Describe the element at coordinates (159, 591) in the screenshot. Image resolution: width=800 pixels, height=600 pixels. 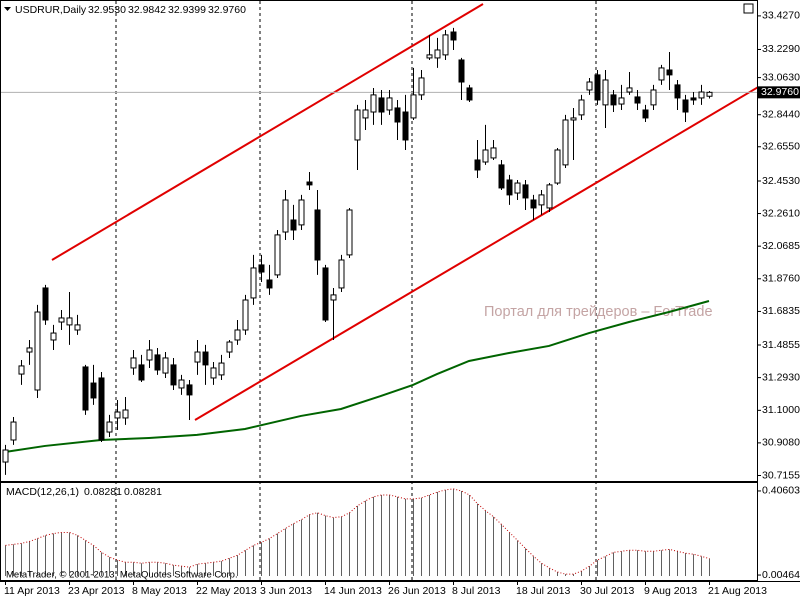
I see `x-tick-label: 8 May 2013` at that location.